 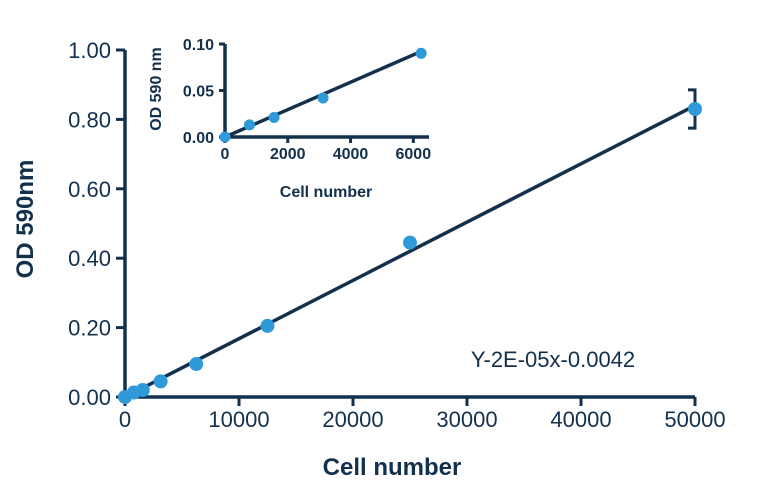 What do you see at coordinates (392, 467) in the screenshot?
I see `main-x-axis-label: Cell number` at bounding box center [392, 467].